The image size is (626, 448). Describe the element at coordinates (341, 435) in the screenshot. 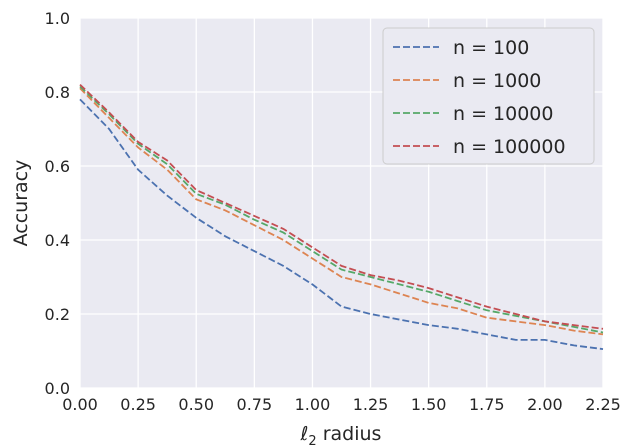

I see `x-axis-label: ℓ2 radius` at that location.